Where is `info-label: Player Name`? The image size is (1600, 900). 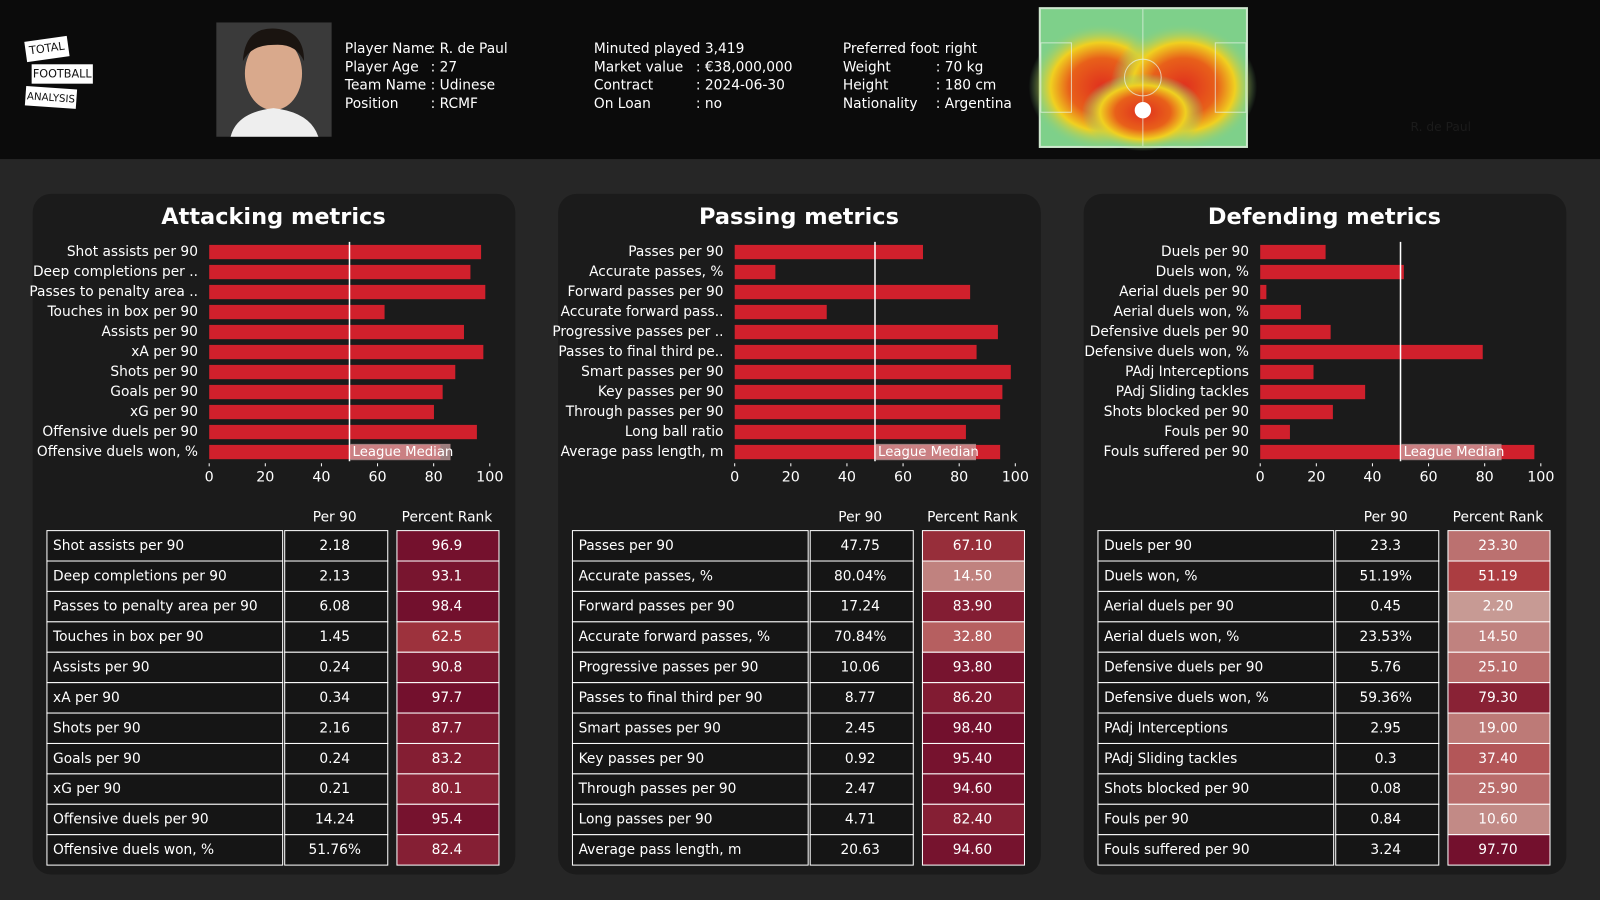 info-label: Player Name is located at coordinates (389, 49).